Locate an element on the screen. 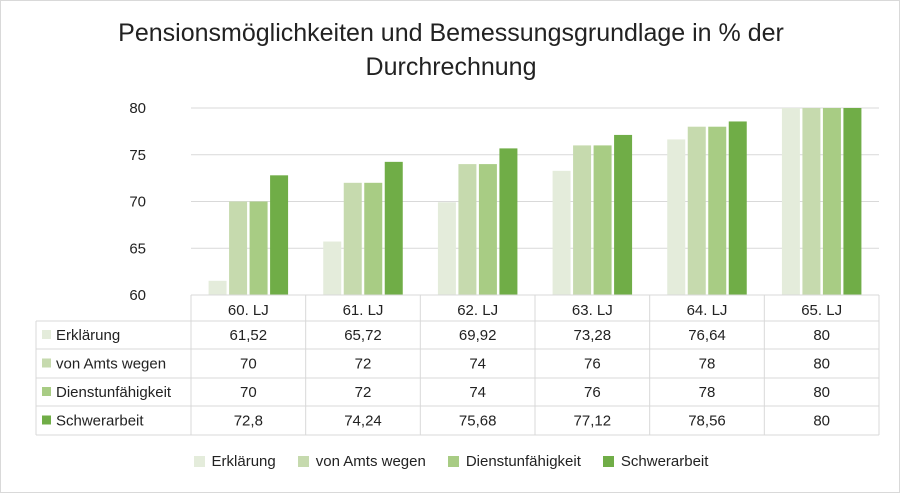 Image resolution: width=900 pixels, height=493 pixels. category-label: 61. LJ is located at coordinates (363, 310).